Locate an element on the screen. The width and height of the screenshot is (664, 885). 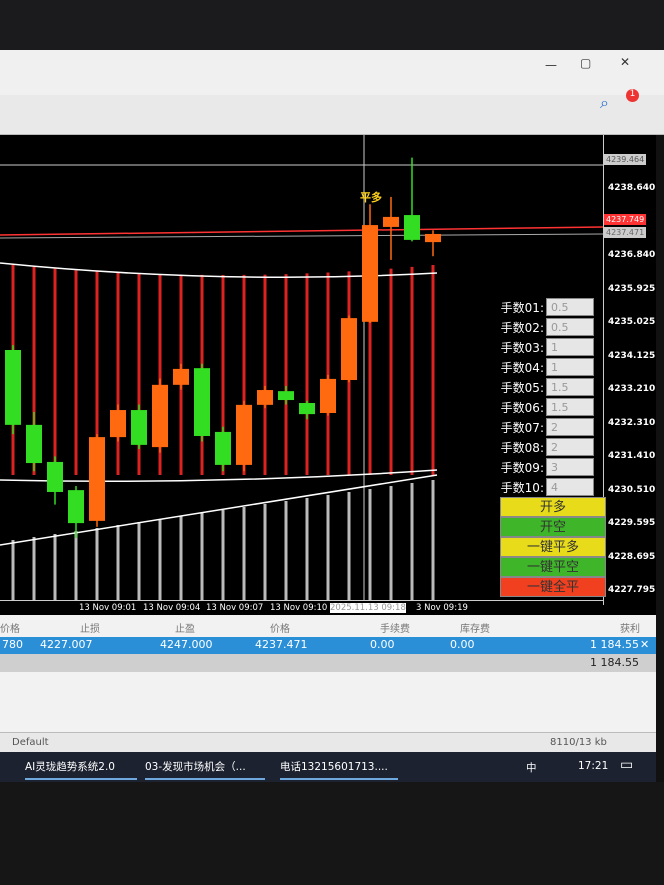
time-label: 13 Nov 09:10 is located at coordinates (299, 608).